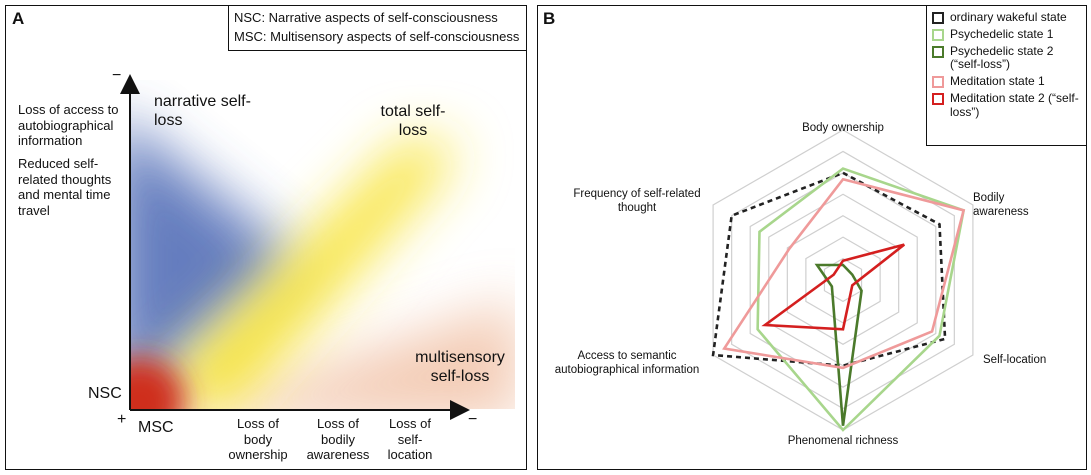 This screenshot has height=475, width=1091. I want to click on panel-a-legend-box, so click(377, 28).